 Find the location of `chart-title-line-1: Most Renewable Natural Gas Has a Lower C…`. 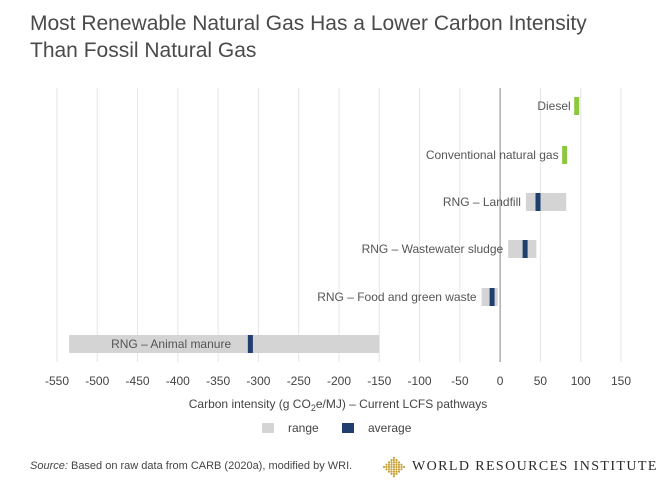

chart-title-line-1: Most Renewable Natural Gas Has a Lower C… is located at coordinates (308, 23).